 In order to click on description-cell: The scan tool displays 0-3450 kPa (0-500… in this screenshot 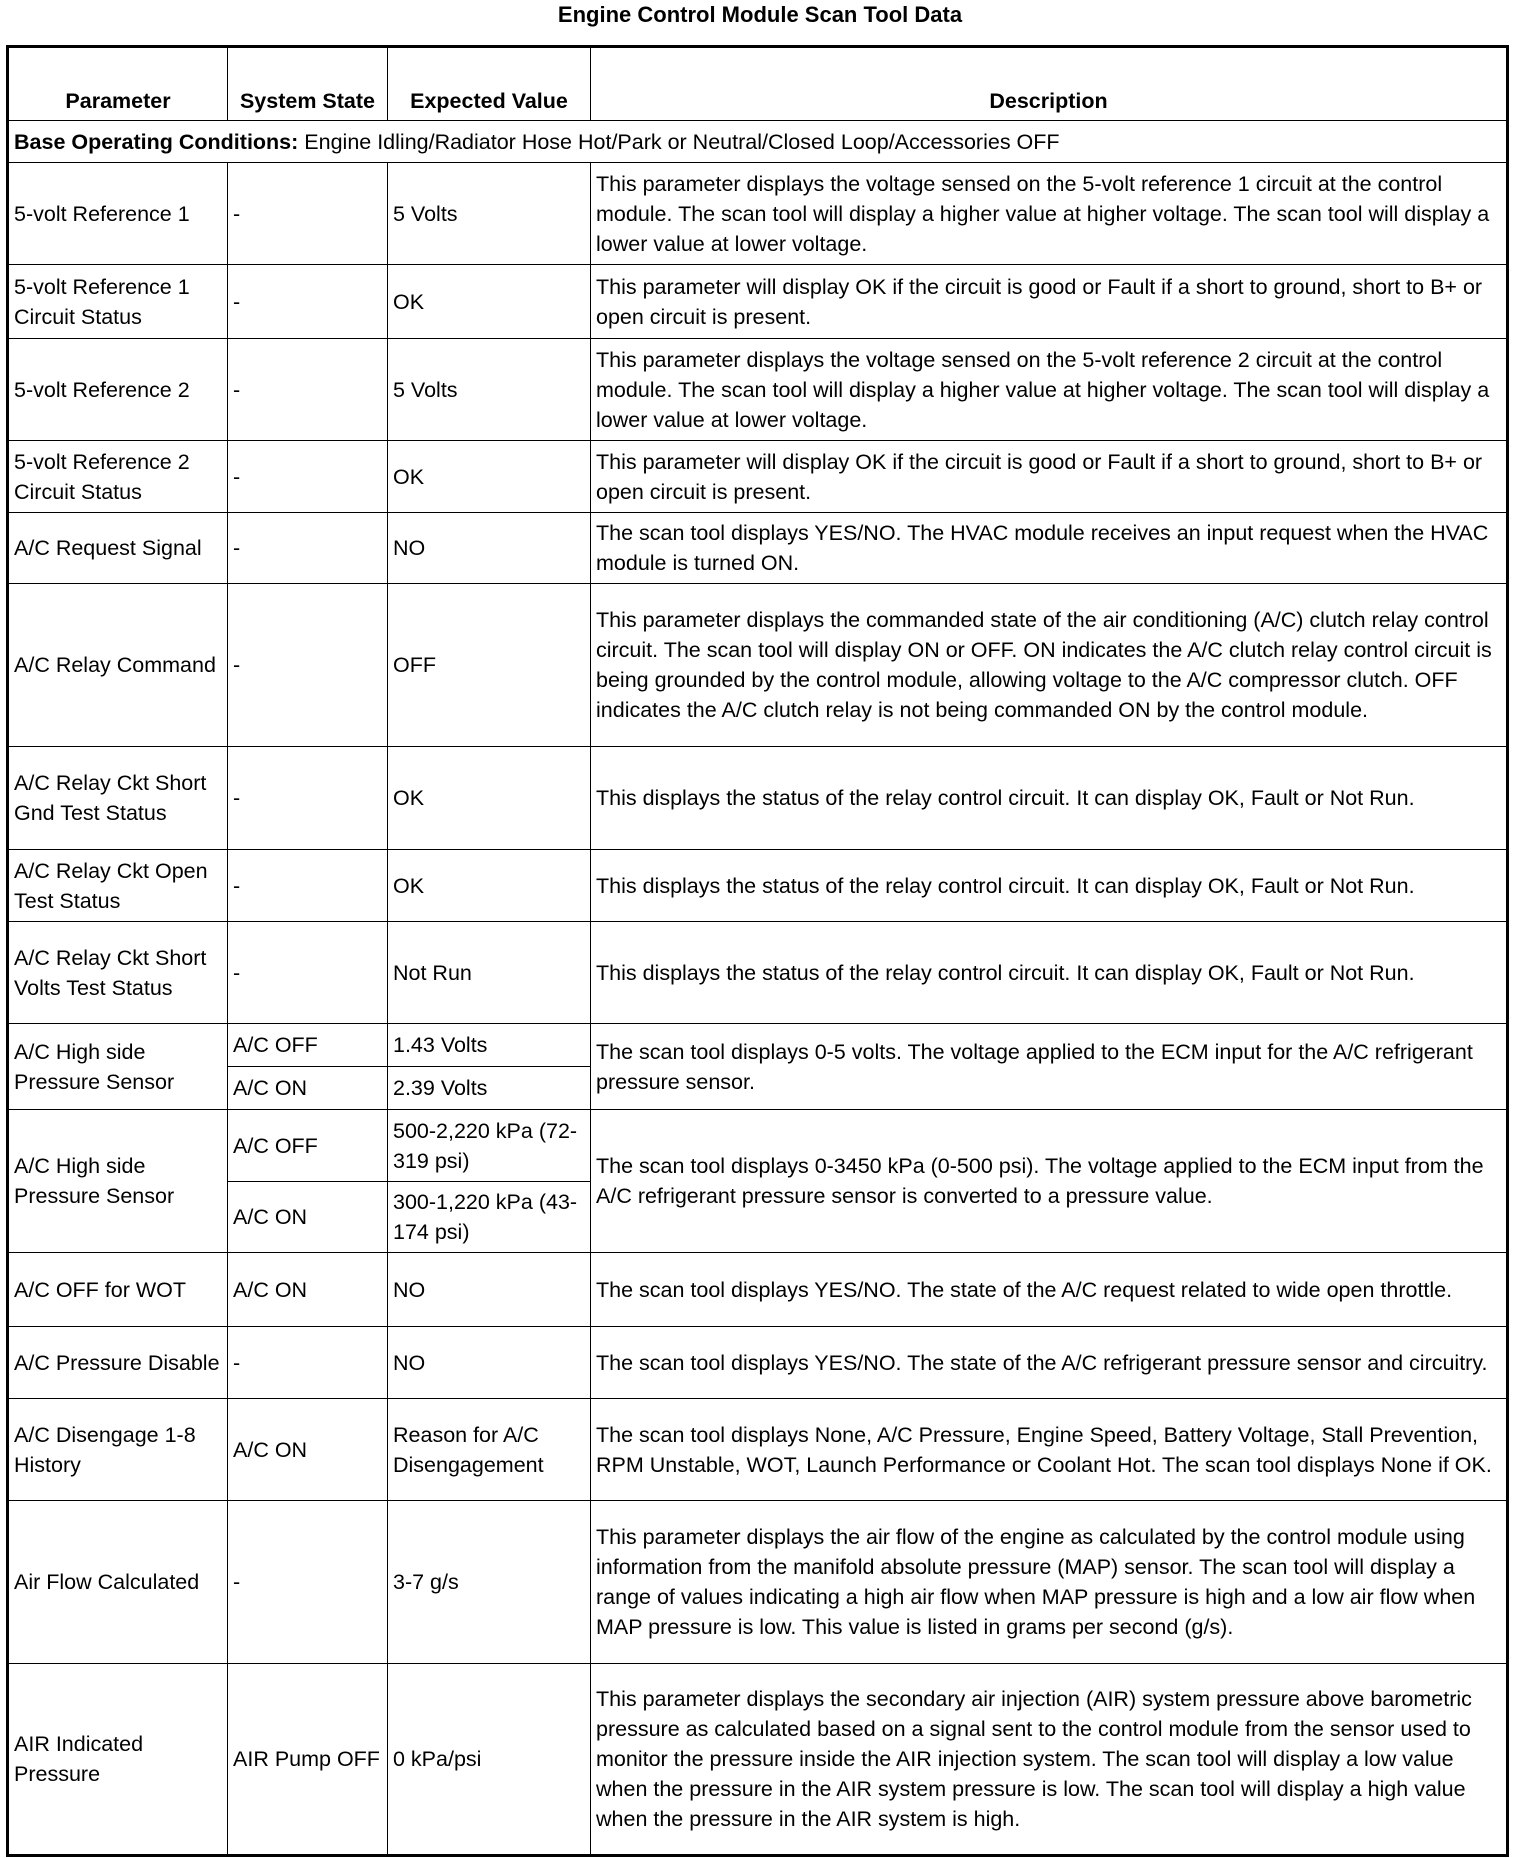, I will do `click(1049, 1181)`.